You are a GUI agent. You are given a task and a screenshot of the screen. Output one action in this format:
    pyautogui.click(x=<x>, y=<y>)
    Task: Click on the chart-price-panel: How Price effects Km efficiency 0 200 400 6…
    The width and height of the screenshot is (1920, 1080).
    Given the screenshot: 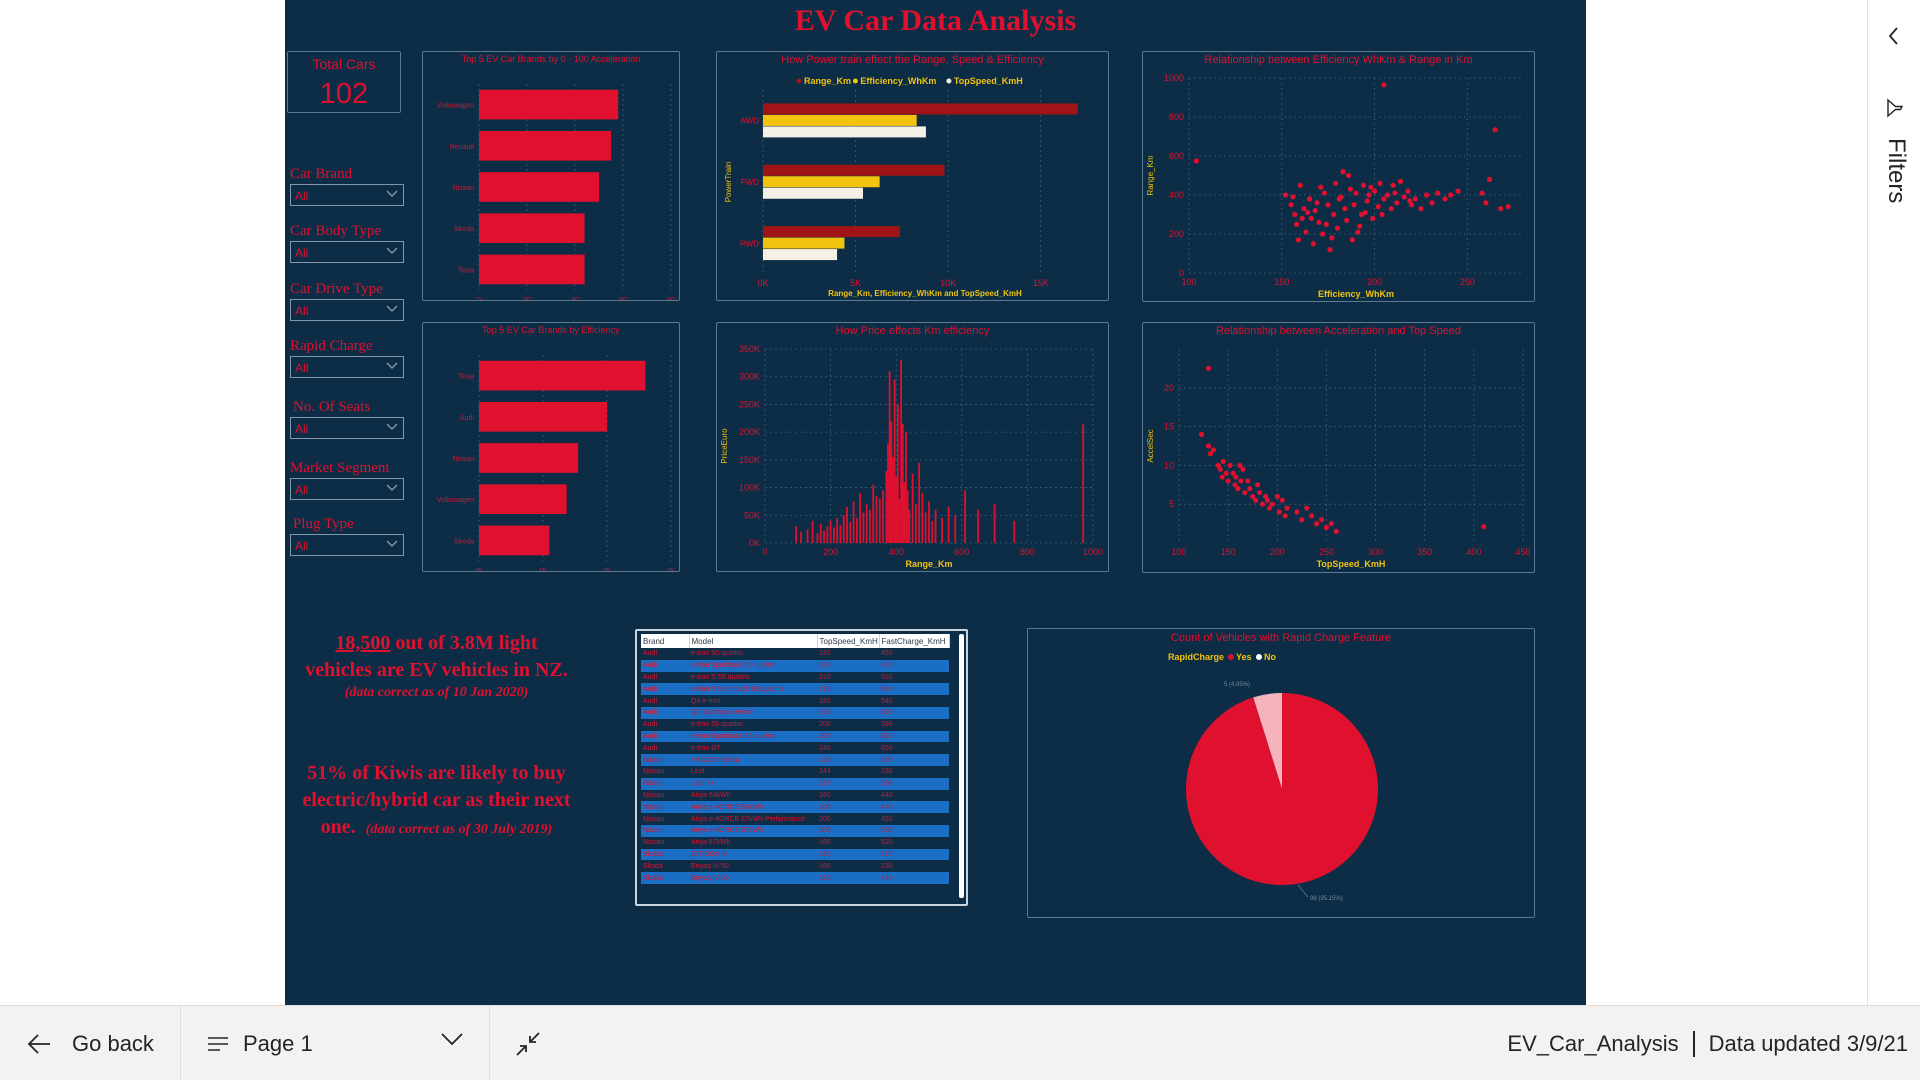 What is the action you would take?
    pyautogui.click(x=912, y=447)
    